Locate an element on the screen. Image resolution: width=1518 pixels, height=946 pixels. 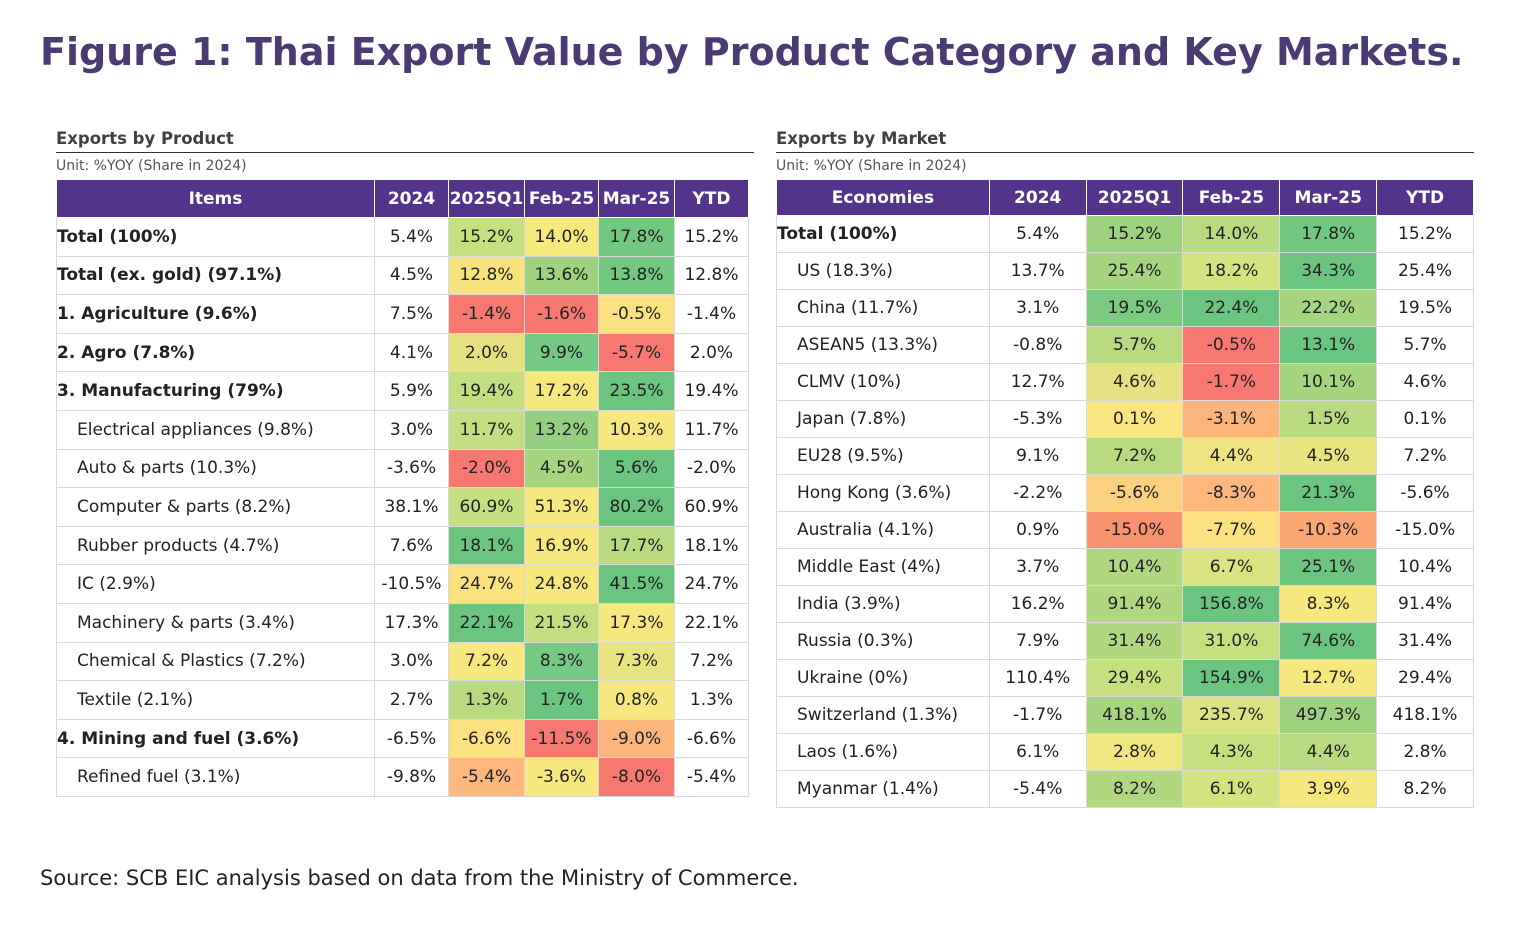
value-cell-mar-25: 22.2% is located at coordinates (1328, 308).